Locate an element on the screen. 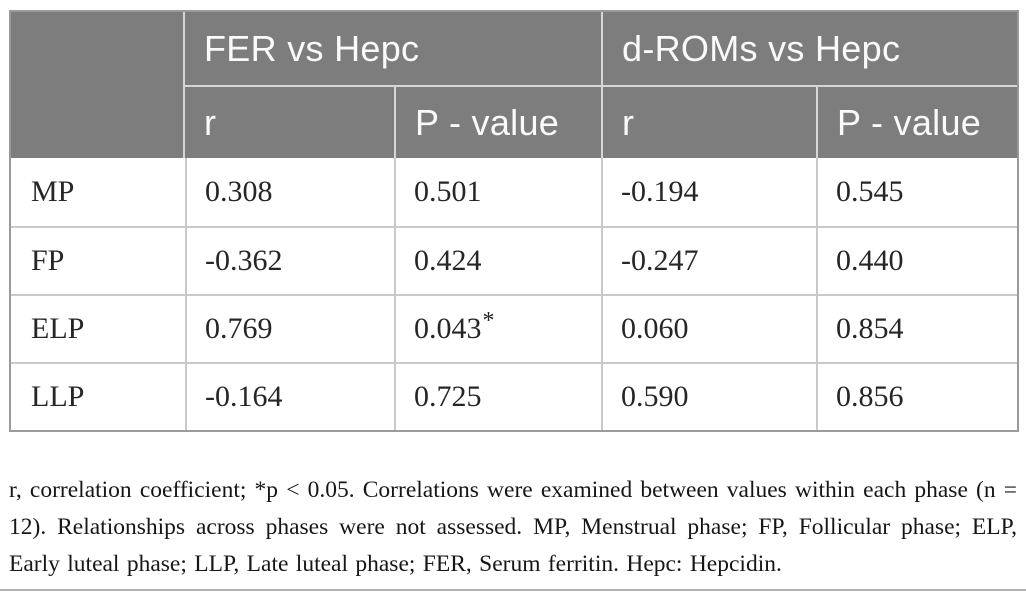 This screenshot has width=1026, height=595. row-label-llp: LLP is located at coordinates (98, 396).